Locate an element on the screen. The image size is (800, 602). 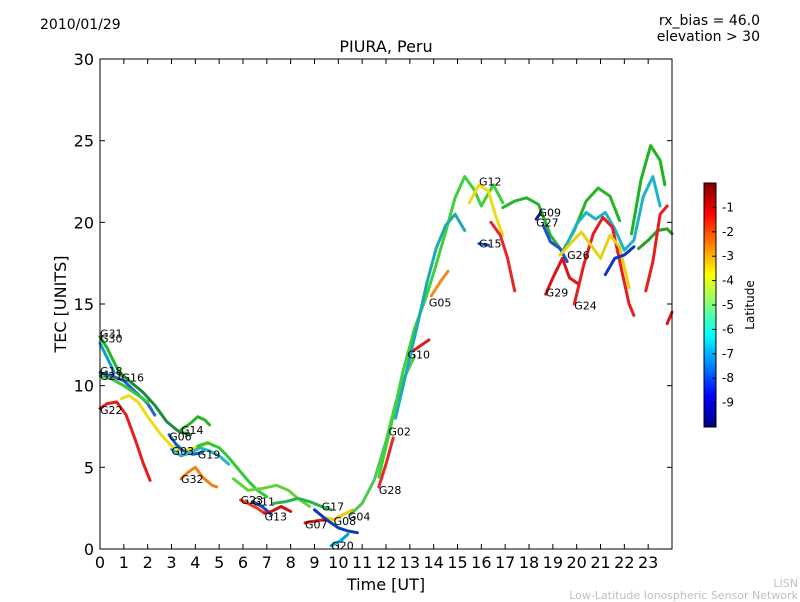
x-tick-label: 20 is located at coordinates (576, 562).